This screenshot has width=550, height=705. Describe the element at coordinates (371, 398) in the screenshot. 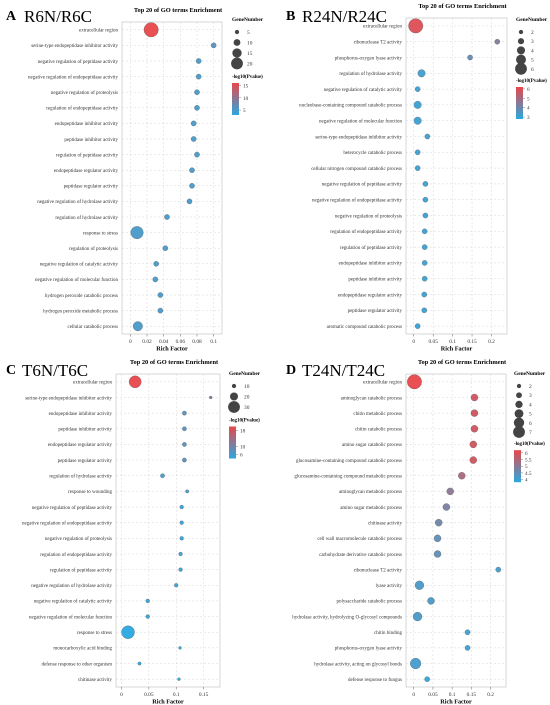

I see `term-label: aminoglycan catabolic process` at that location.